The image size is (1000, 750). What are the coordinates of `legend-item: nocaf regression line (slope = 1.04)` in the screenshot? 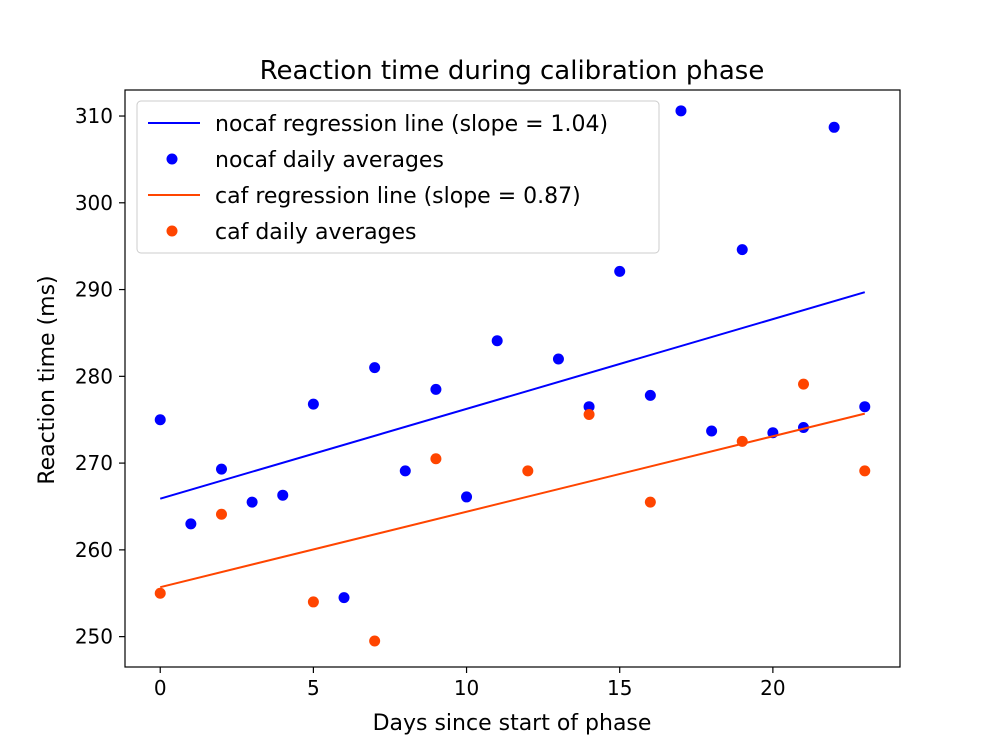 It's located at (378, 124).